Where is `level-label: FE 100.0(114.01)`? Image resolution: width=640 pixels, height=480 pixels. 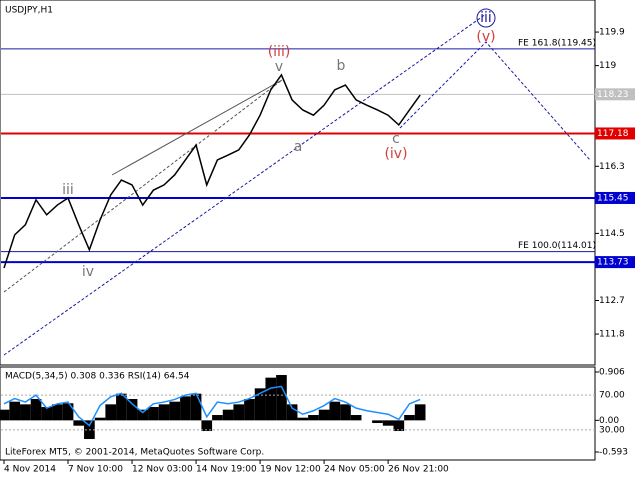 level-label: FE 100.0(114.01) is located at coordinates (557, 246).